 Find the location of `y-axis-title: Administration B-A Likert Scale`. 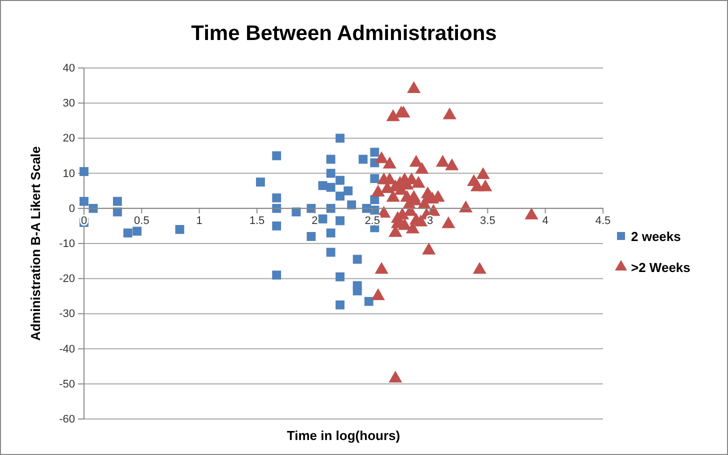

y-axis-title: Administration B-A Likert Scale is located at coordinates (35, 243).